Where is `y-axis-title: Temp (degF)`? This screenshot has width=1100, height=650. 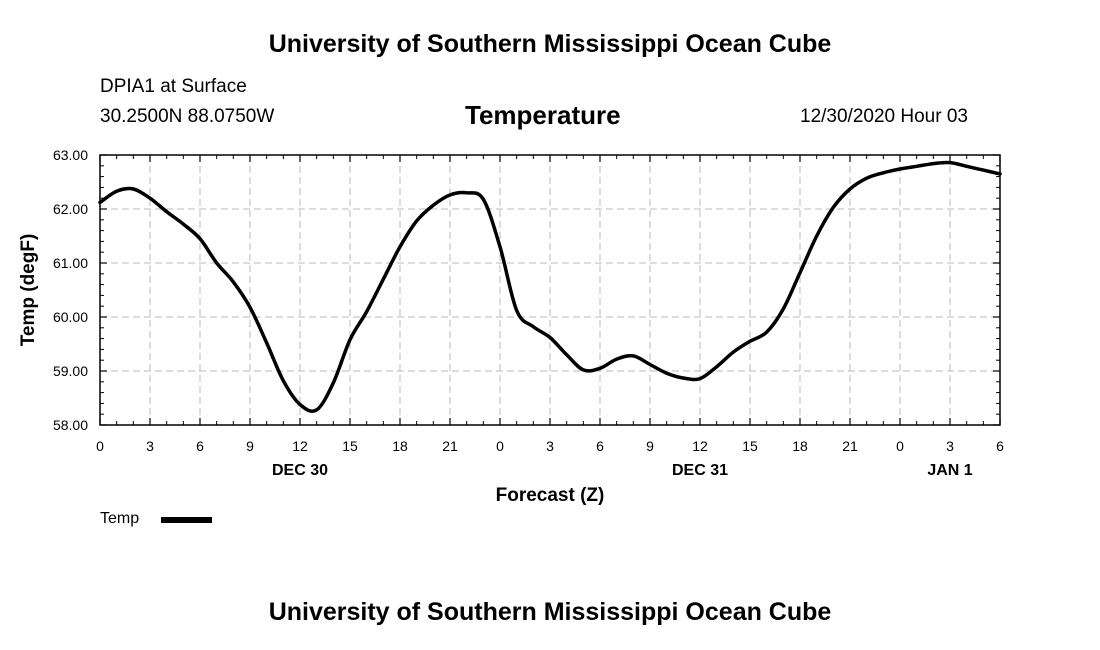
y-axis-title: Temp (degF) is located at coordinates (28, 290).